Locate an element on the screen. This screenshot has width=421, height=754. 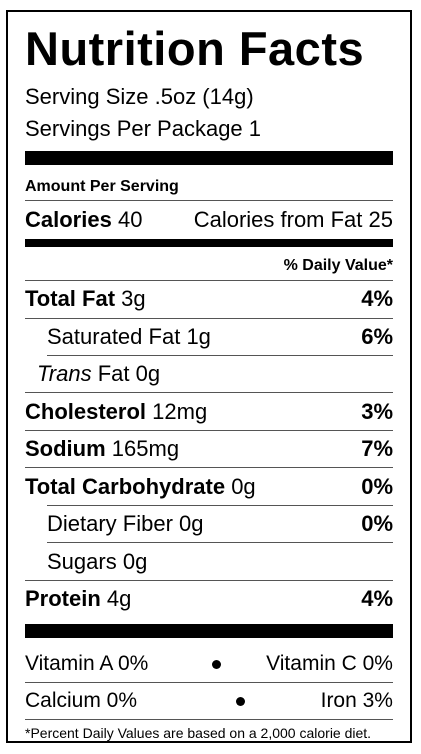
vitamin-right: Vitamin C 0% is located at coordinates (329, 663).